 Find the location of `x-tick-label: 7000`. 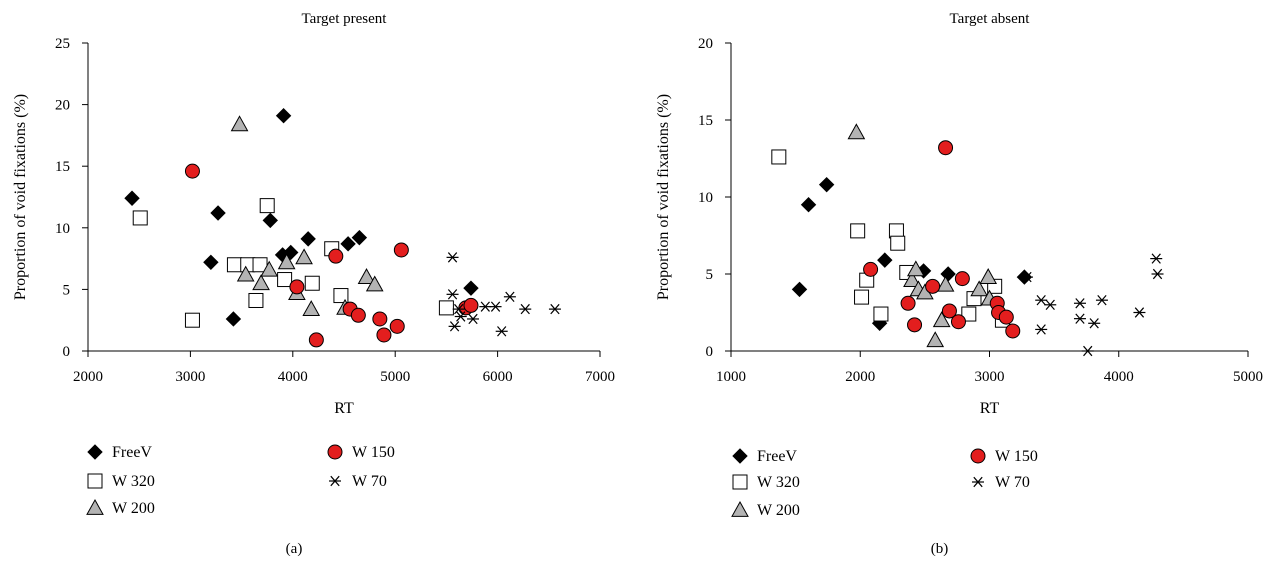

x-tick-label: 7000 is located at coordinates (600, 377).